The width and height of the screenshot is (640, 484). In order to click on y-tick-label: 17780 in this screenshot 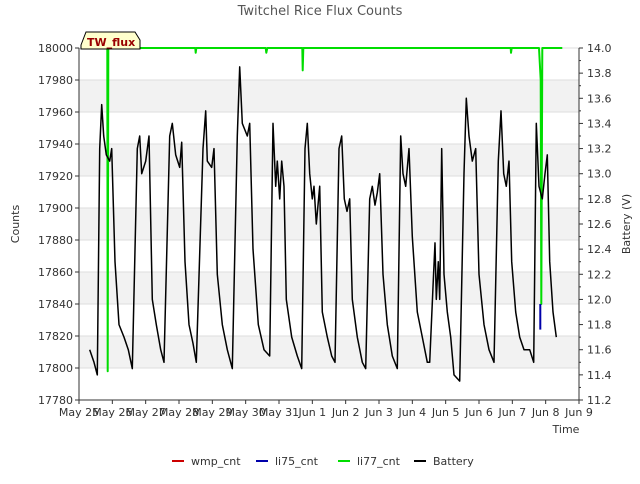, I will do `click(55, 400)`.